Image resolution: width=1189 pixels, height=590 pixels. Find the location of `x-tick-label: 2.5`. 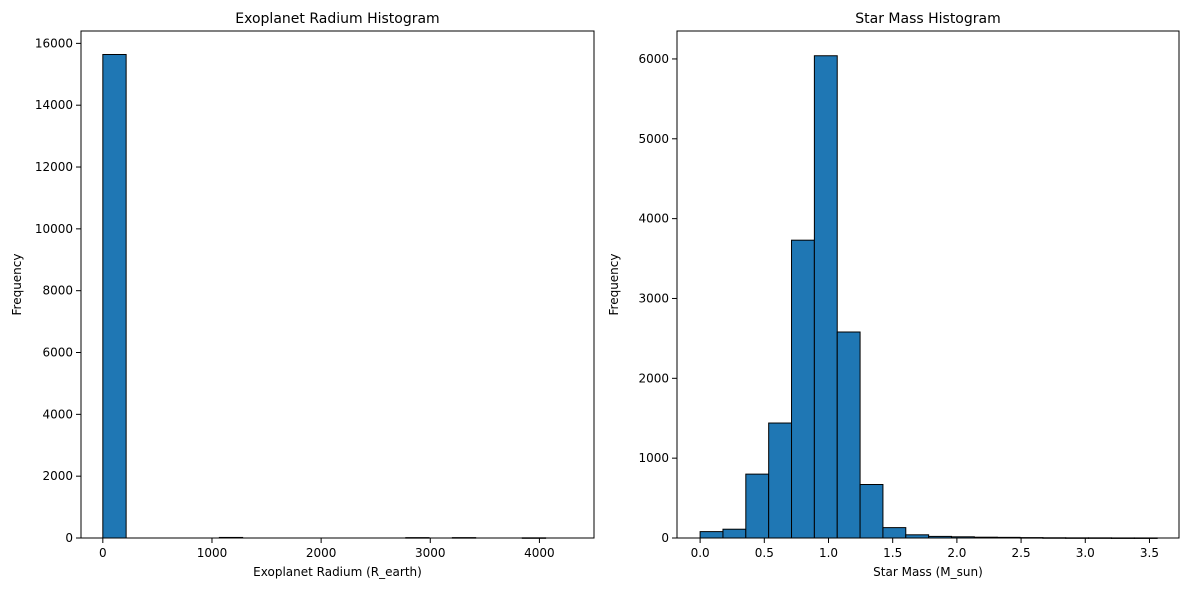

x-tick-label: 2.5 is located at coordinates (1021, 553).